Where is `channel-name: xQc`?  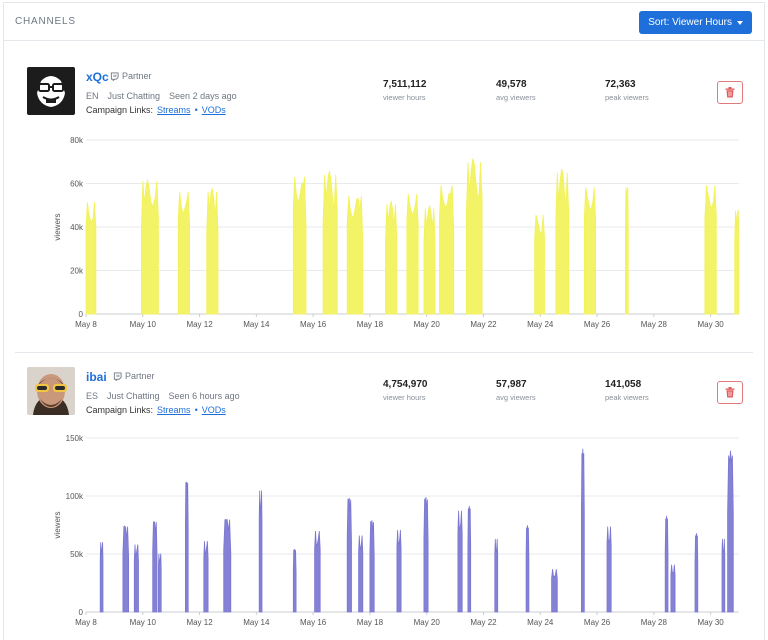 channel-name: xQc is located at coordinates (97, 77).